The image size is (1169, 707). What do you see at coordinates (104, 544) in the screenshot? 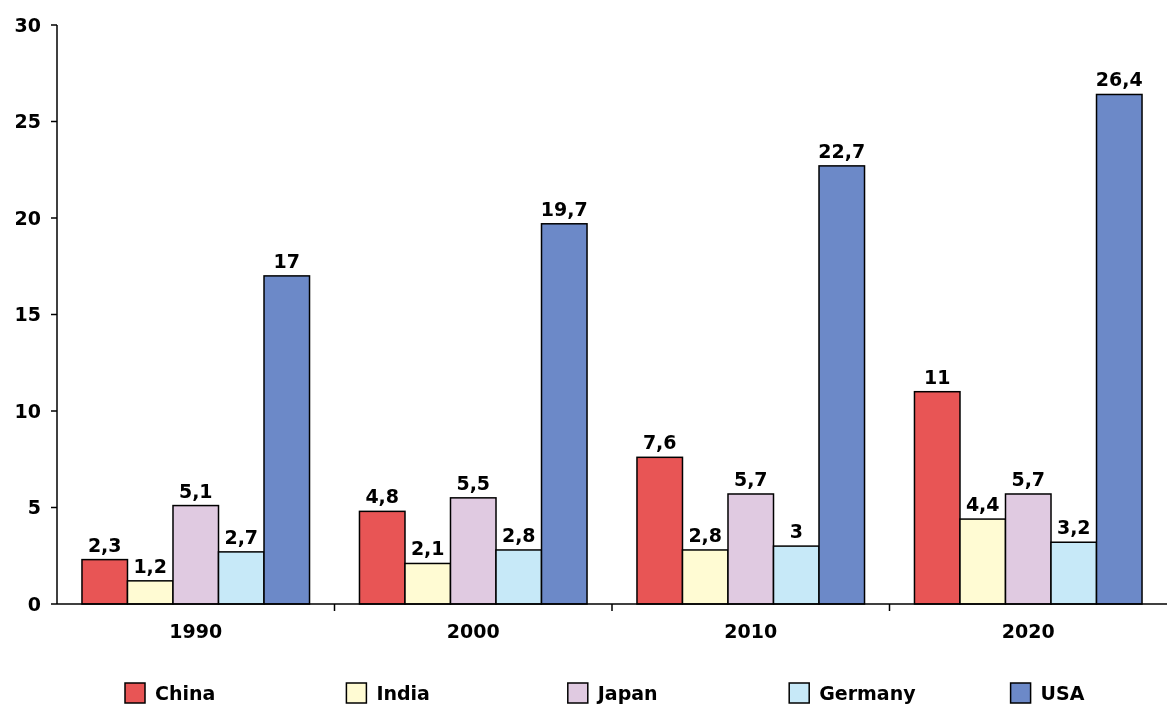
I see `data-label: 2,3` at bounding box center [104, 544].